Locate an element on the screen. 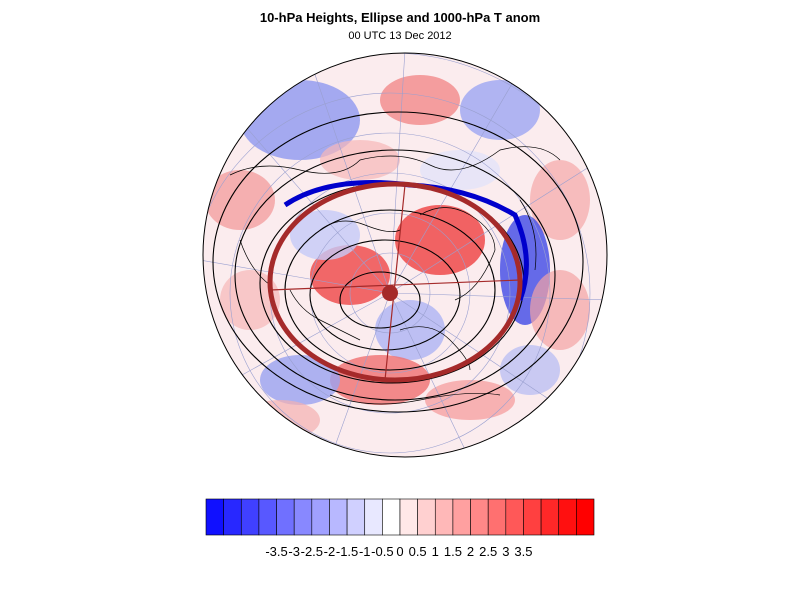 The height and width of the screenshot is (600, 800). blue-contour is located at coordinates (406, 240).